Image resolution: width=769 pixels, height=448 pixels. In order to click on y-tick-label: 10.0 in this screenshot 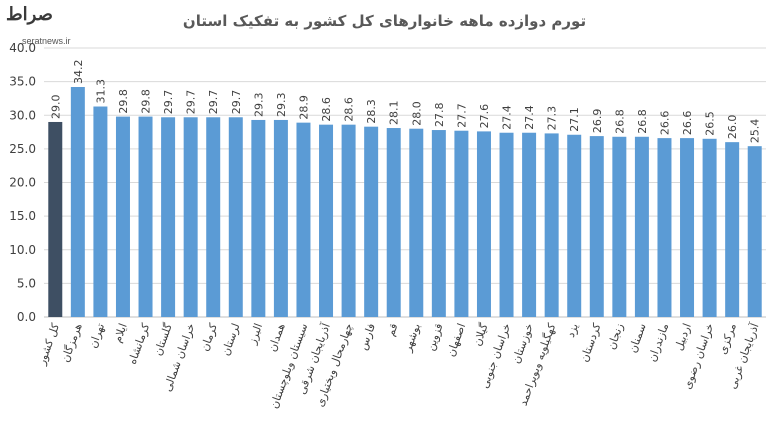, I will do `click(22, 250)`.